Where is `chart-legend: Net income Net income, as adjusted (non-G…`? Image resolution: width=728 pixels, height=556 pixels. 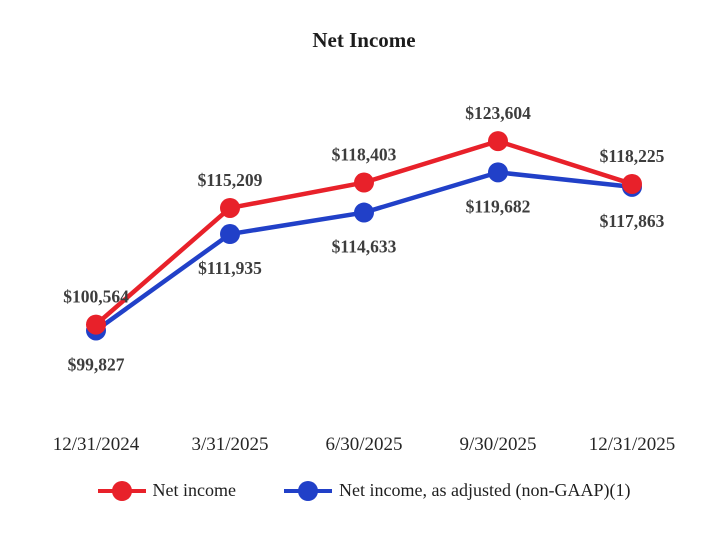 chart-legend: Net income Net income, as adjusted (non-G… is located at coordinates (364, 490).